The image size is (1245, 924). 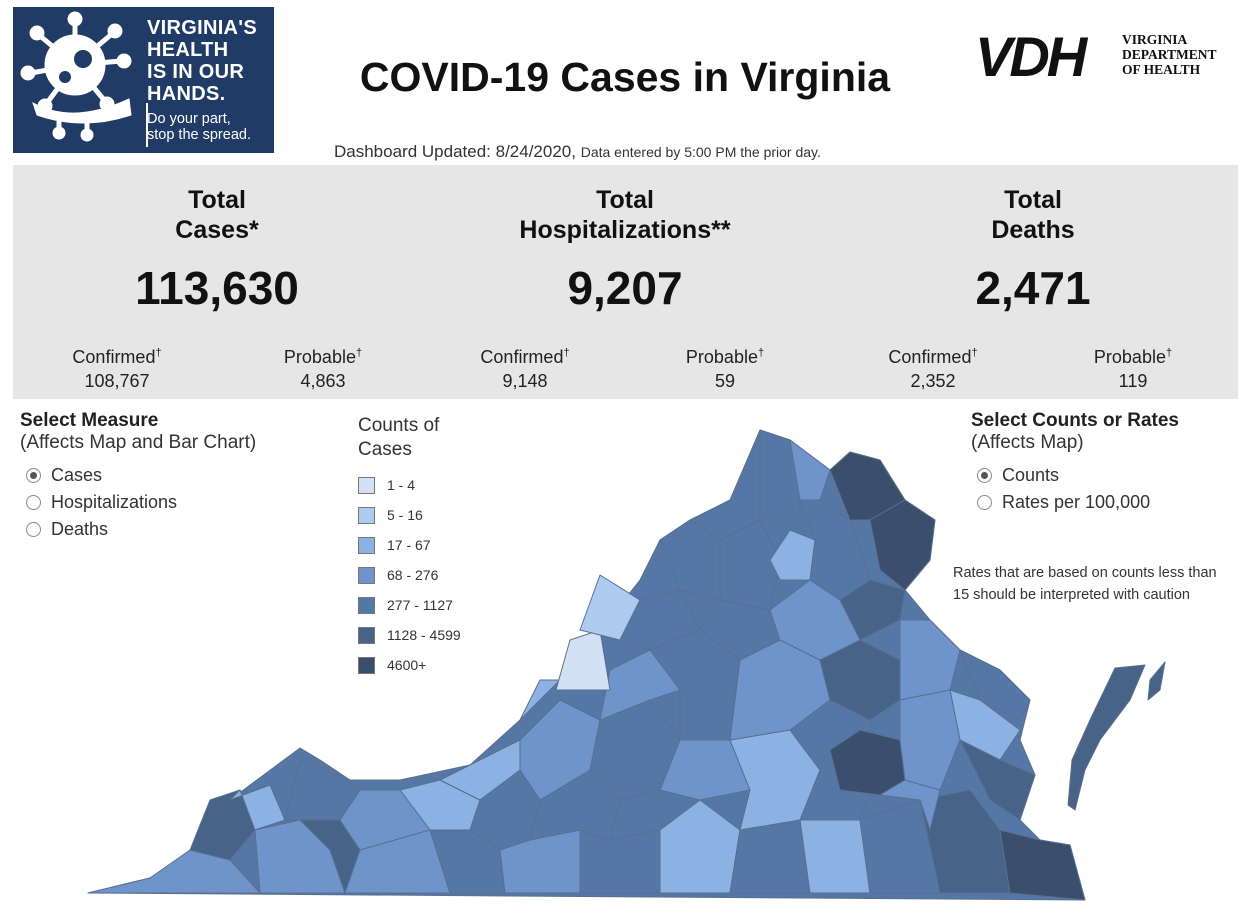 I want to click on stat-heading-line-2: Deaths, so click(x=1033, y=230).